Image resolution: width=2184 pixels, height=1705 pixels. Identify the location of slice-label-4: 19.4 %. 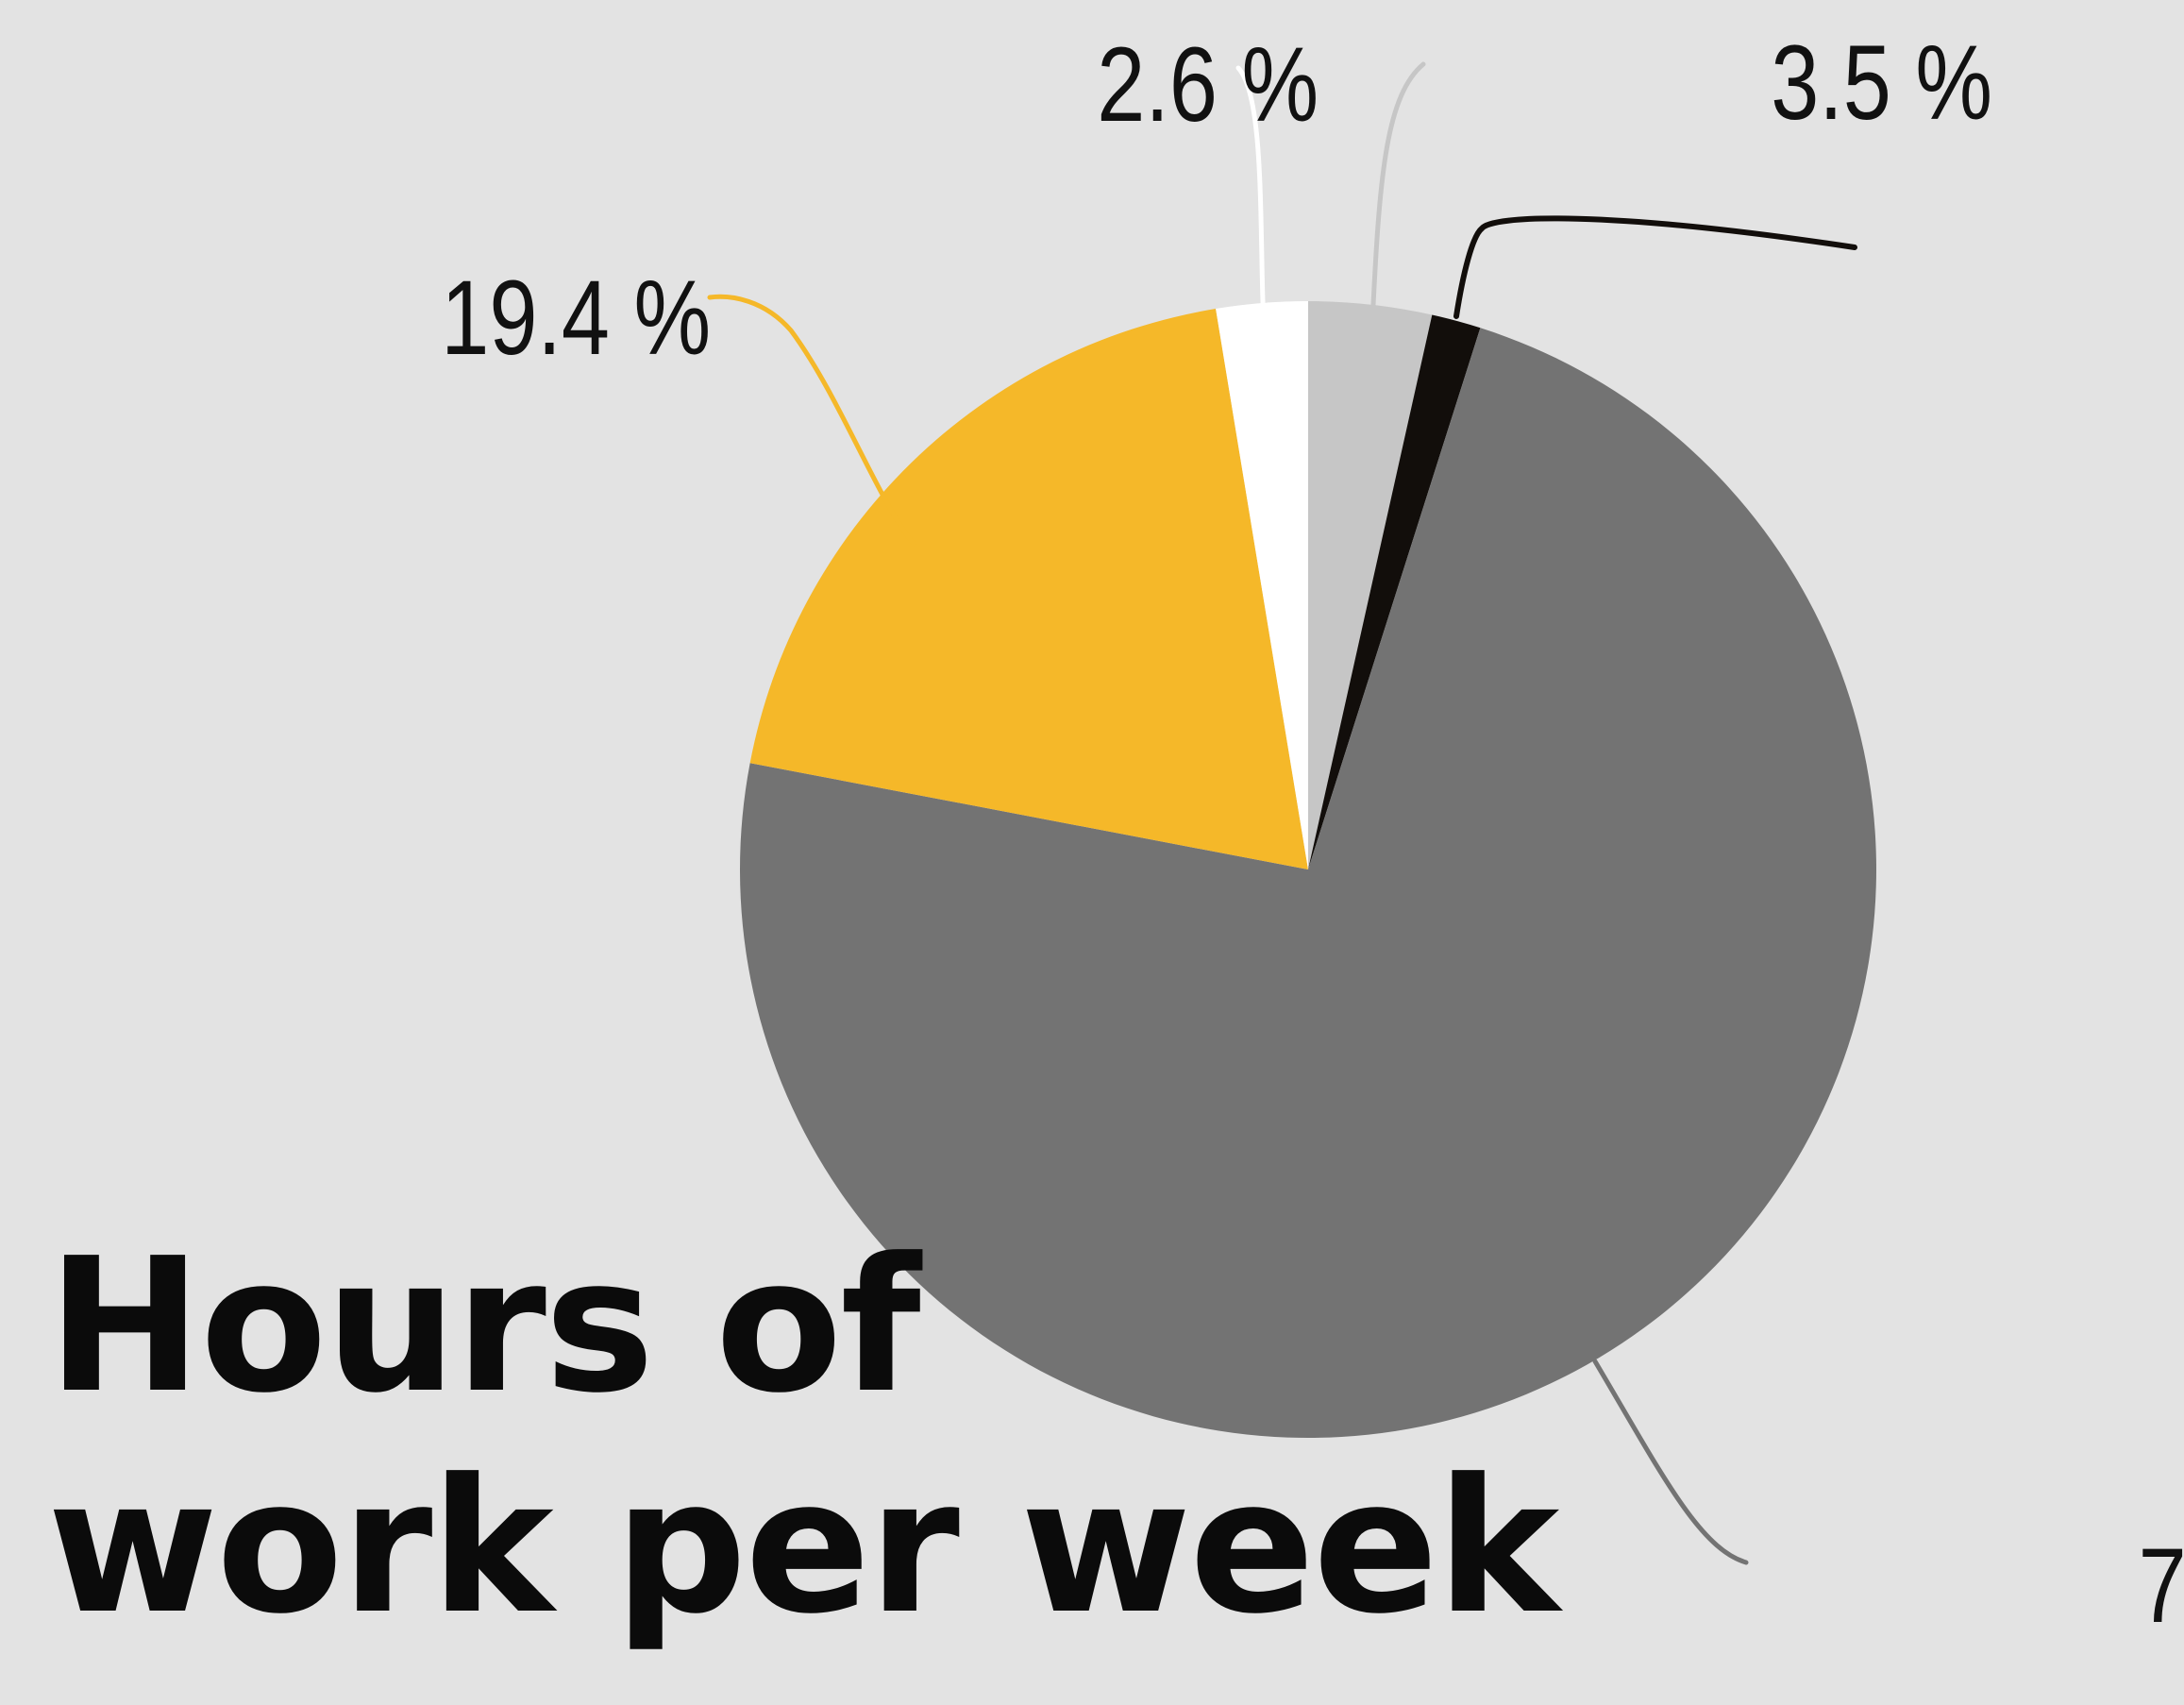
(576, 317).